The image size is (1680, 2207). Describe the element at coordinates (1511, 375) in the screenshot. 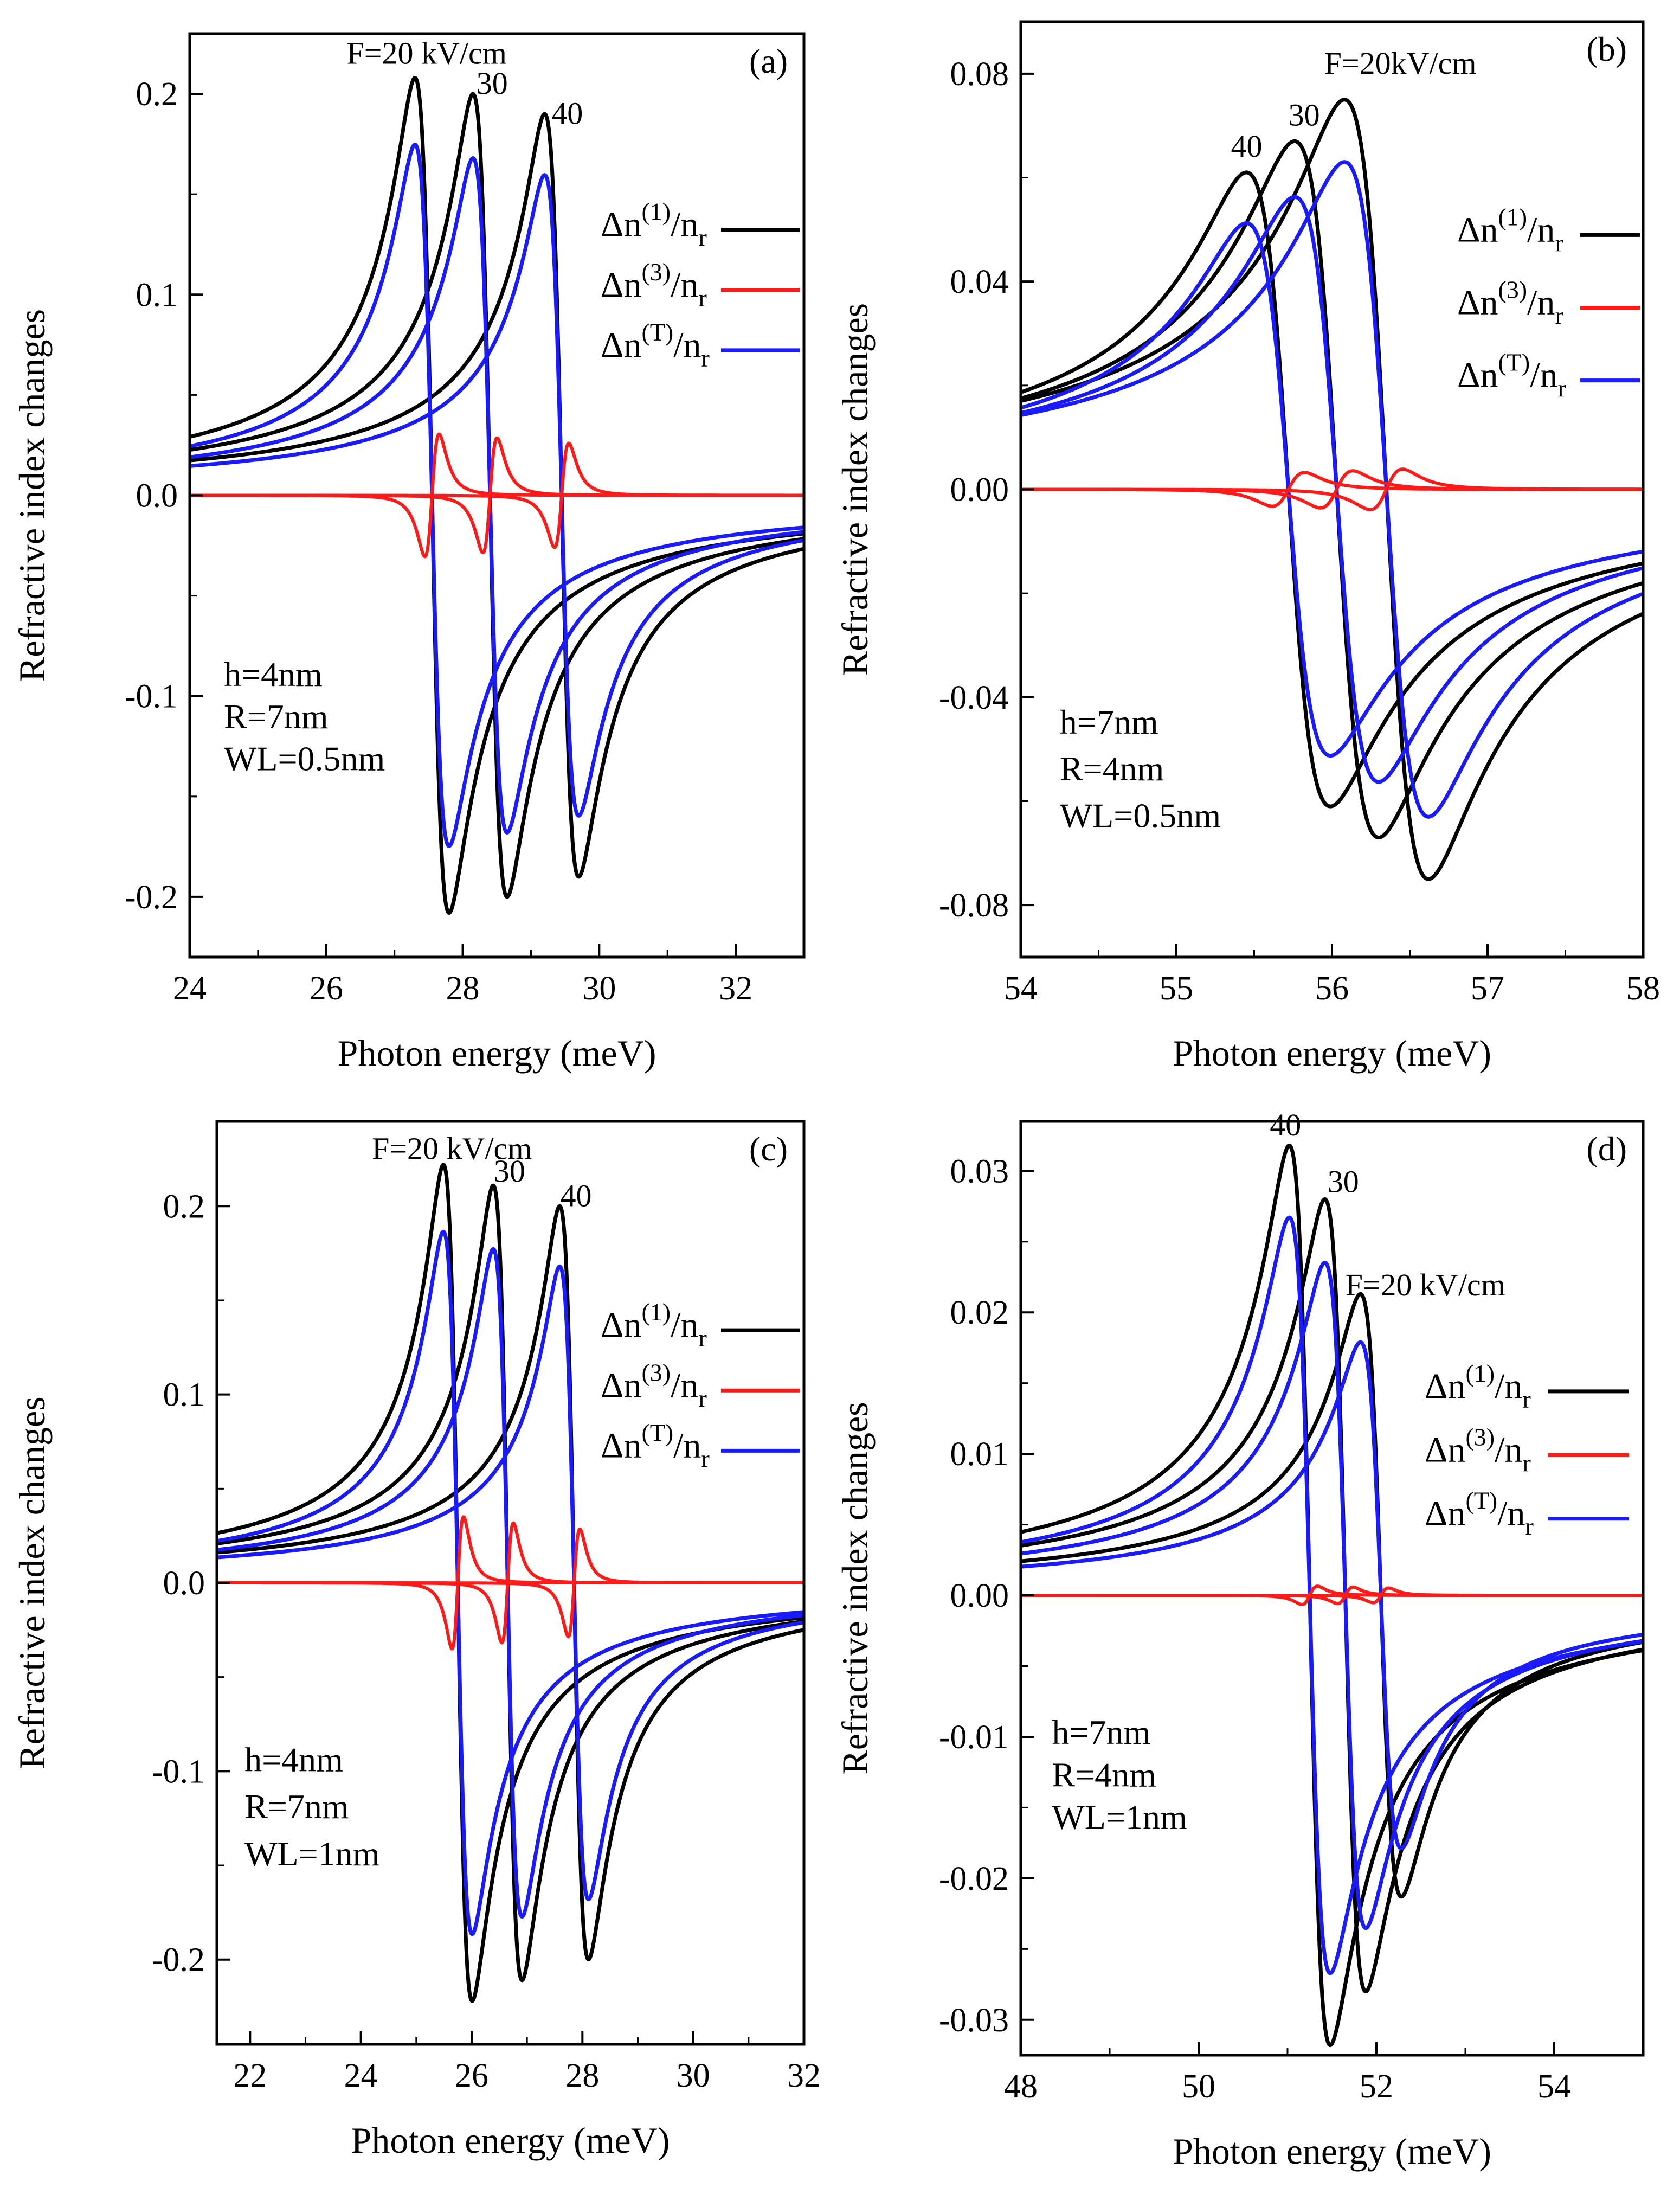

I see `legend-label-b-2: Δn(T)/nr` at that location.